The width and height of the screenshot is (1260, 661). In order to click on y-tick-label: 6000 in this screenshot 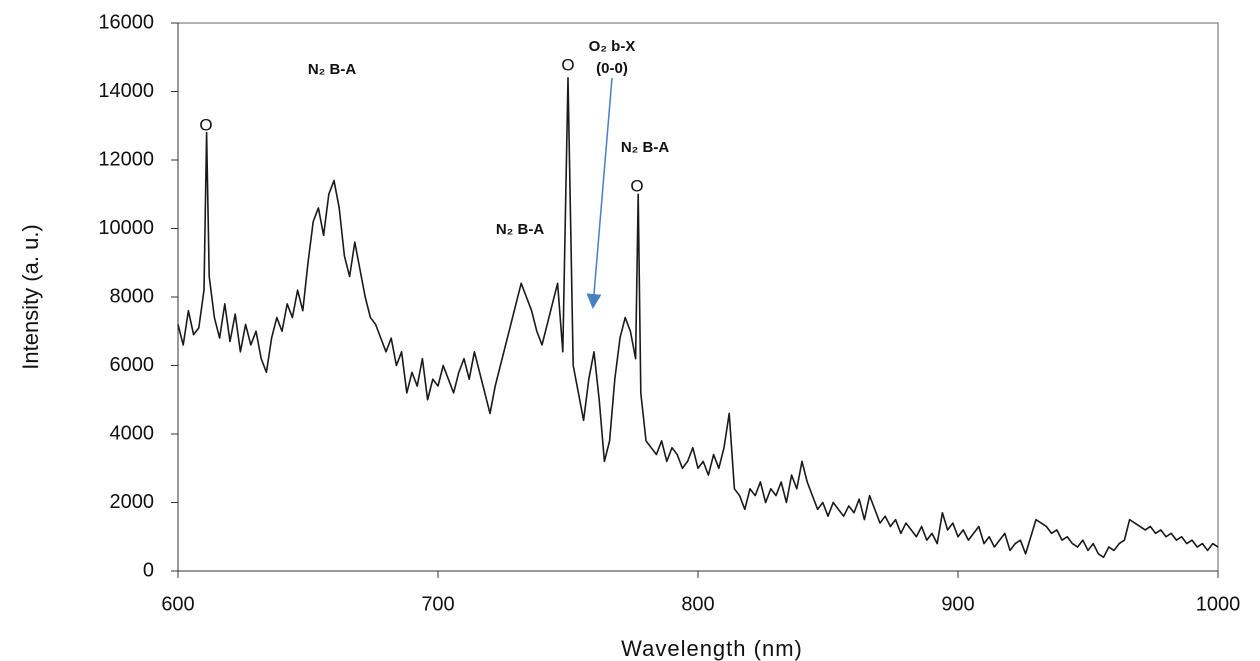, I will do `click(132, 365)`.